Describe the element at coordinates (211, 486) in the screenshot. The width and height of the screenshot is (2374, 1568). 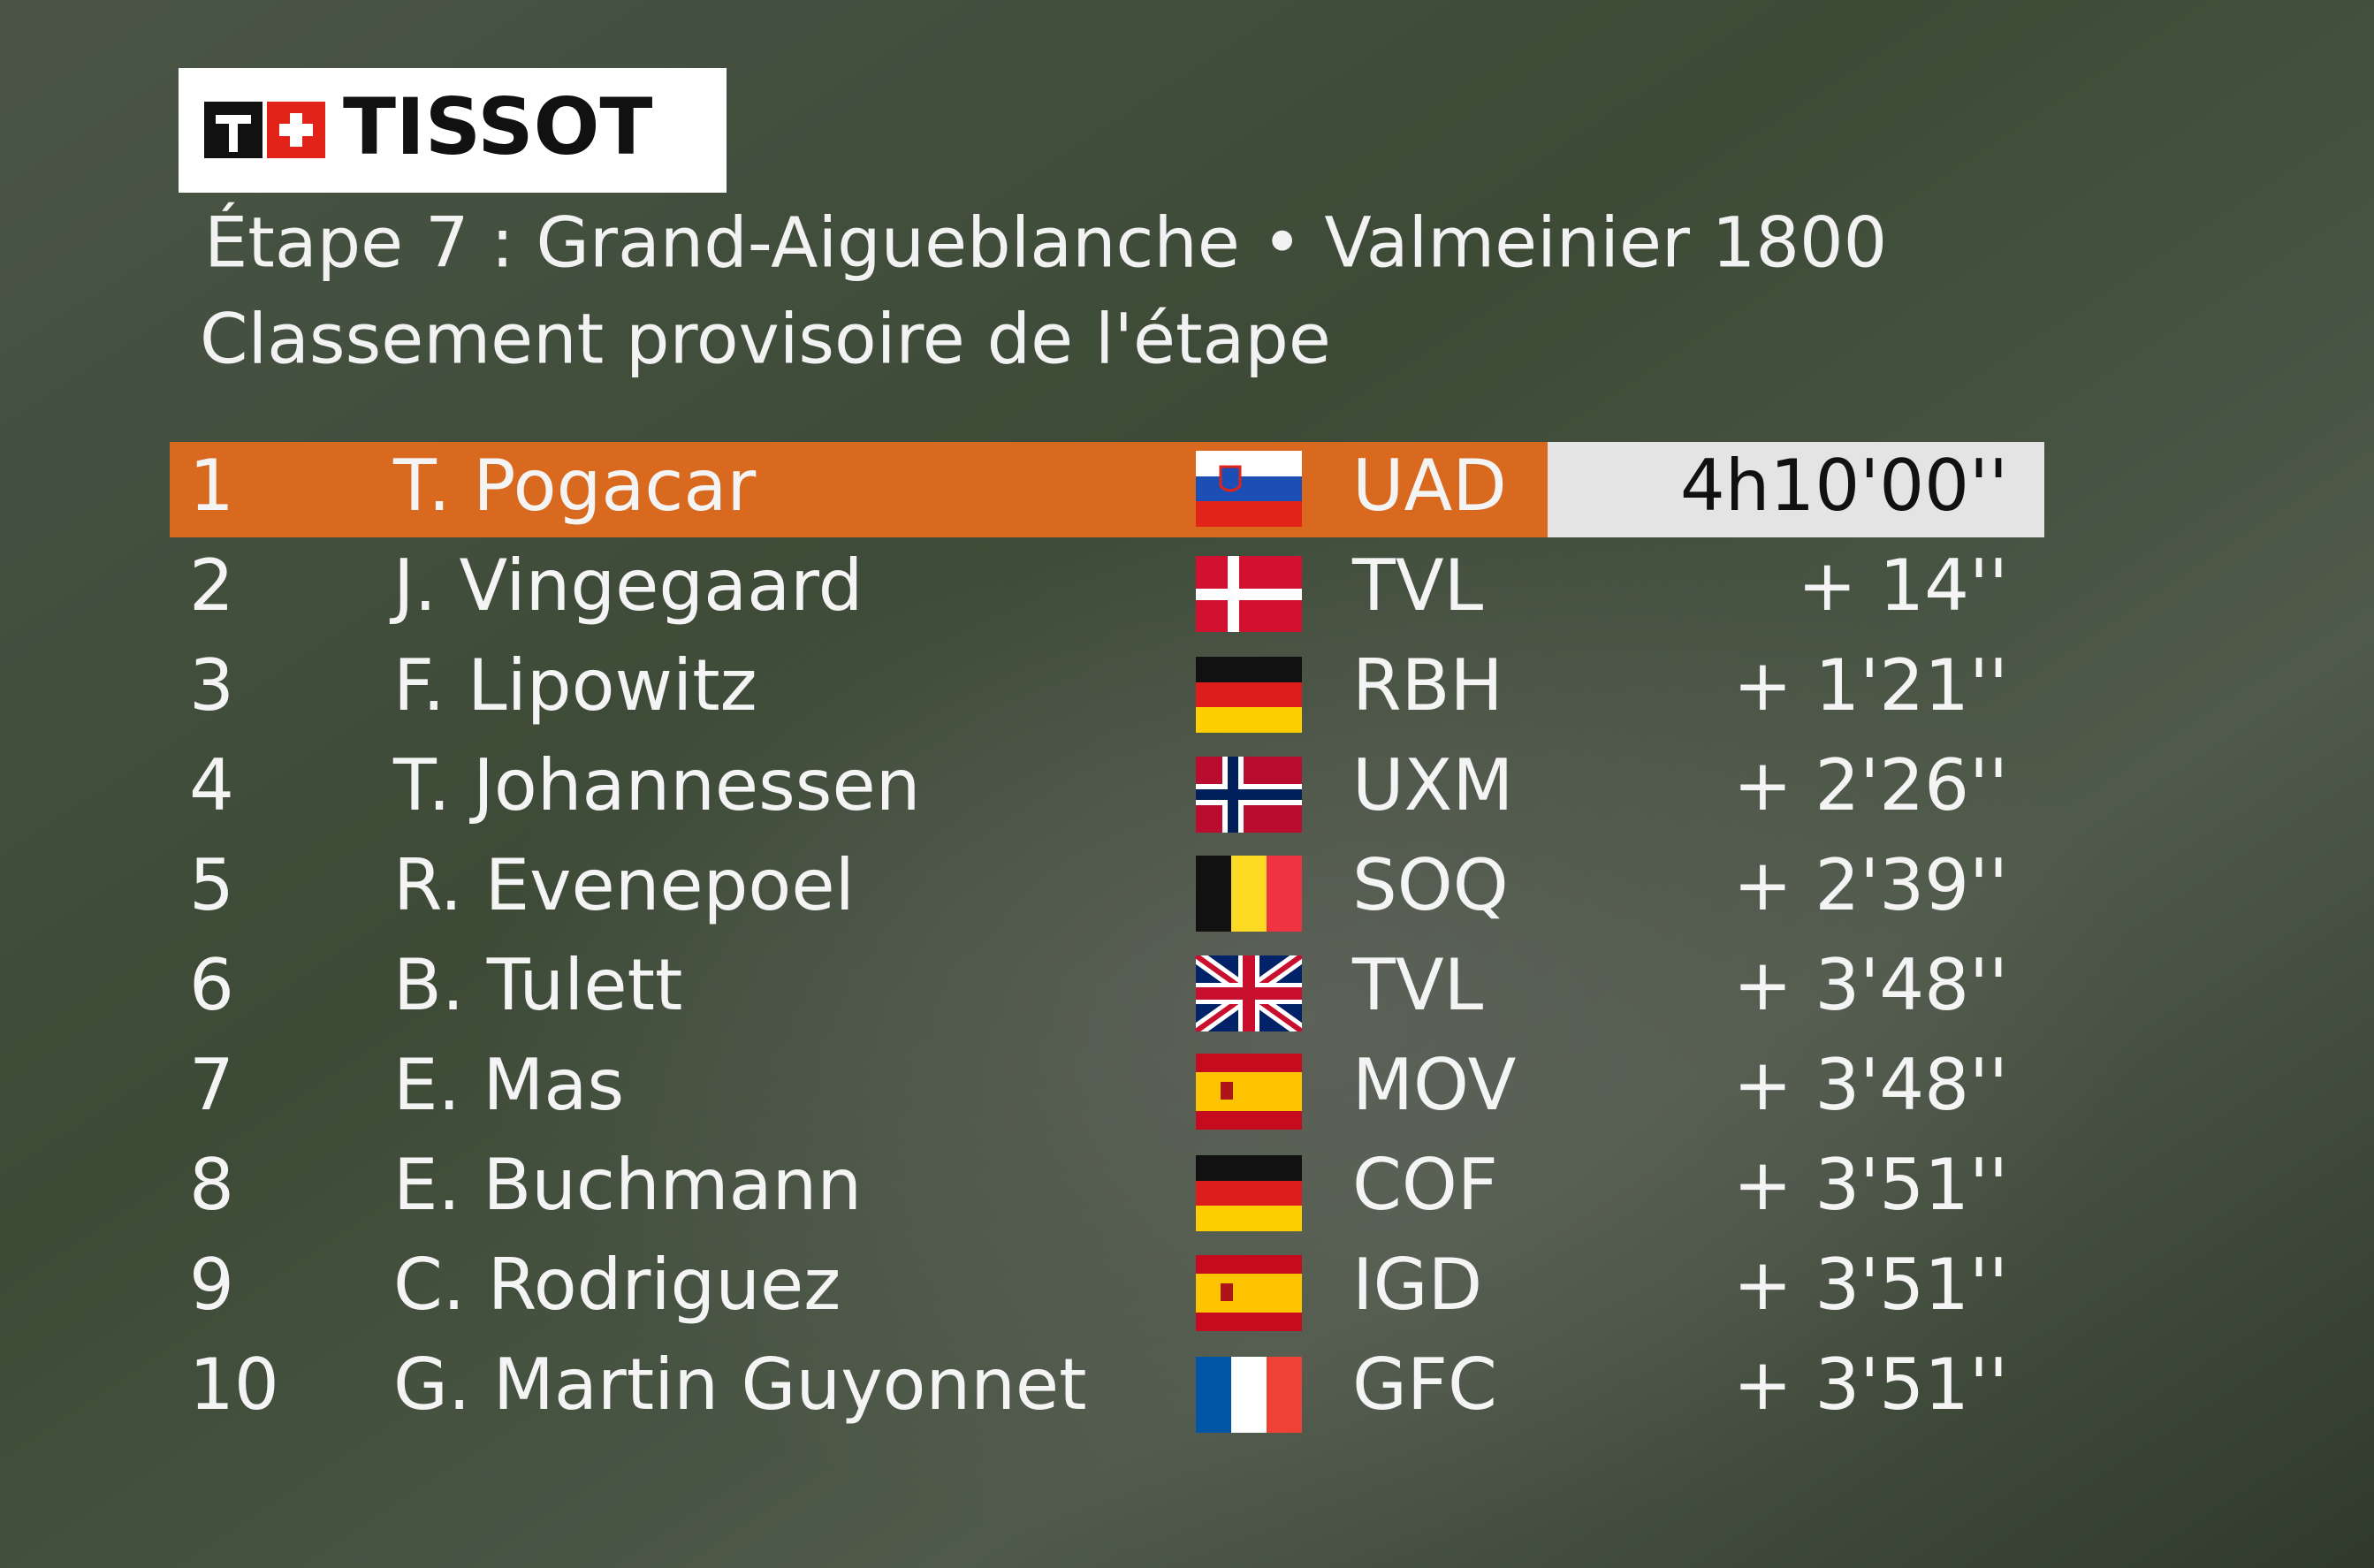
I see `rank: 1` at that location.